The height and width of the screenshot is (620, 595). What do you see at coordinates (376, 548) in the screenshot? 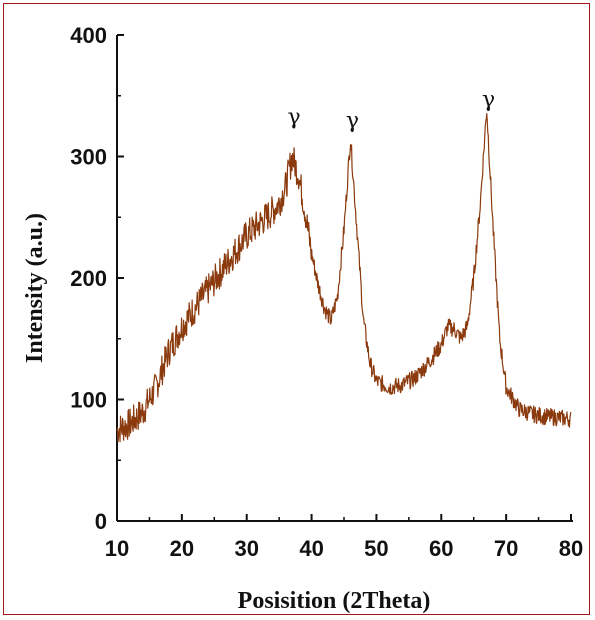
I see `x-tick-label: 50` at bounding box center [376, 548].